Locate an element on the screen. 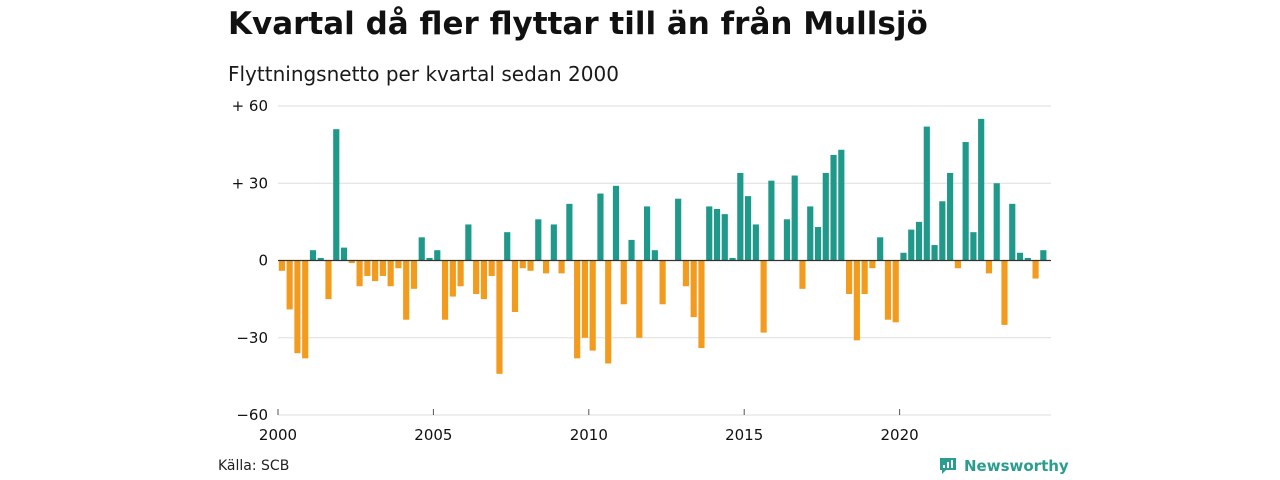  y-tick-label: + 30 is located at coordinates (250, 183).